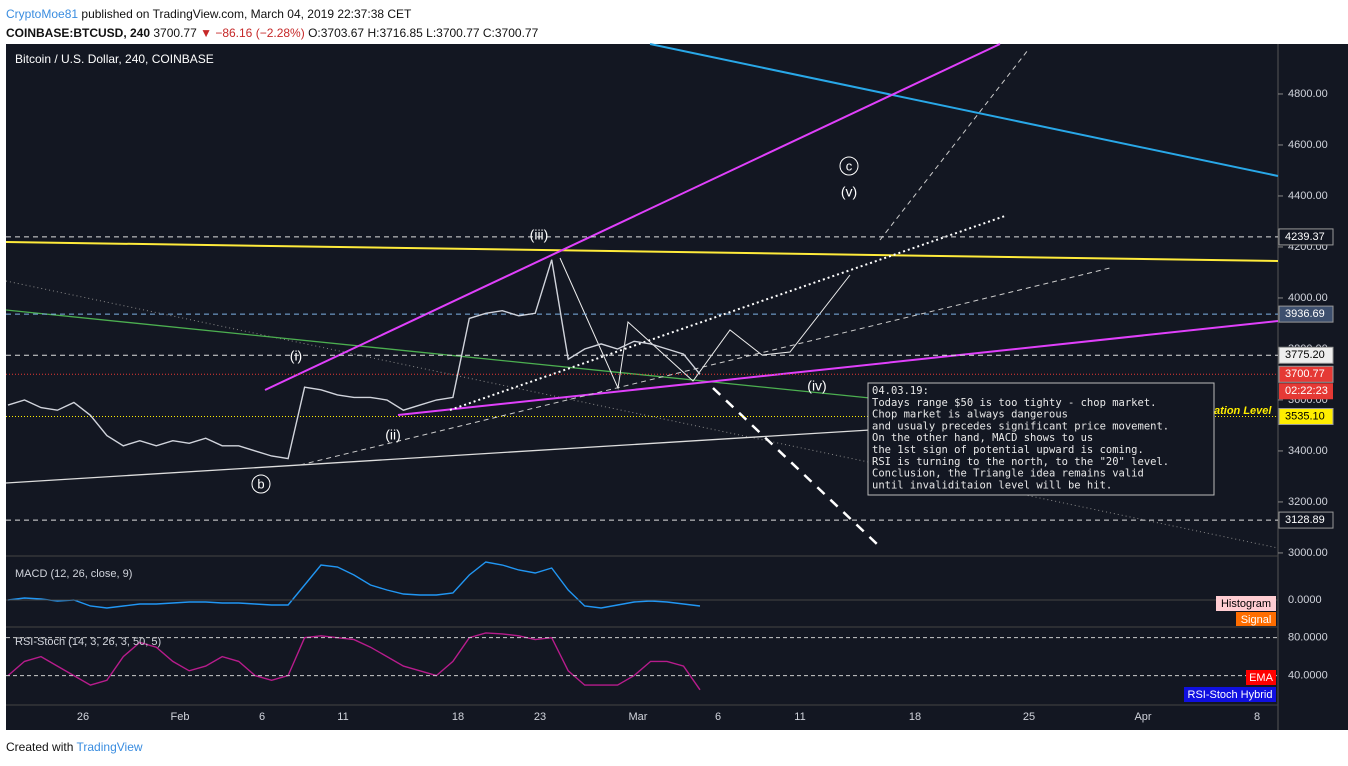 The width and height of the screenshot is (1348, 766). What do you see at coordinates (1308, 553) in the screenshot?
I see `y-tick-label: 3000.00` at bounding box center [1308, 553].